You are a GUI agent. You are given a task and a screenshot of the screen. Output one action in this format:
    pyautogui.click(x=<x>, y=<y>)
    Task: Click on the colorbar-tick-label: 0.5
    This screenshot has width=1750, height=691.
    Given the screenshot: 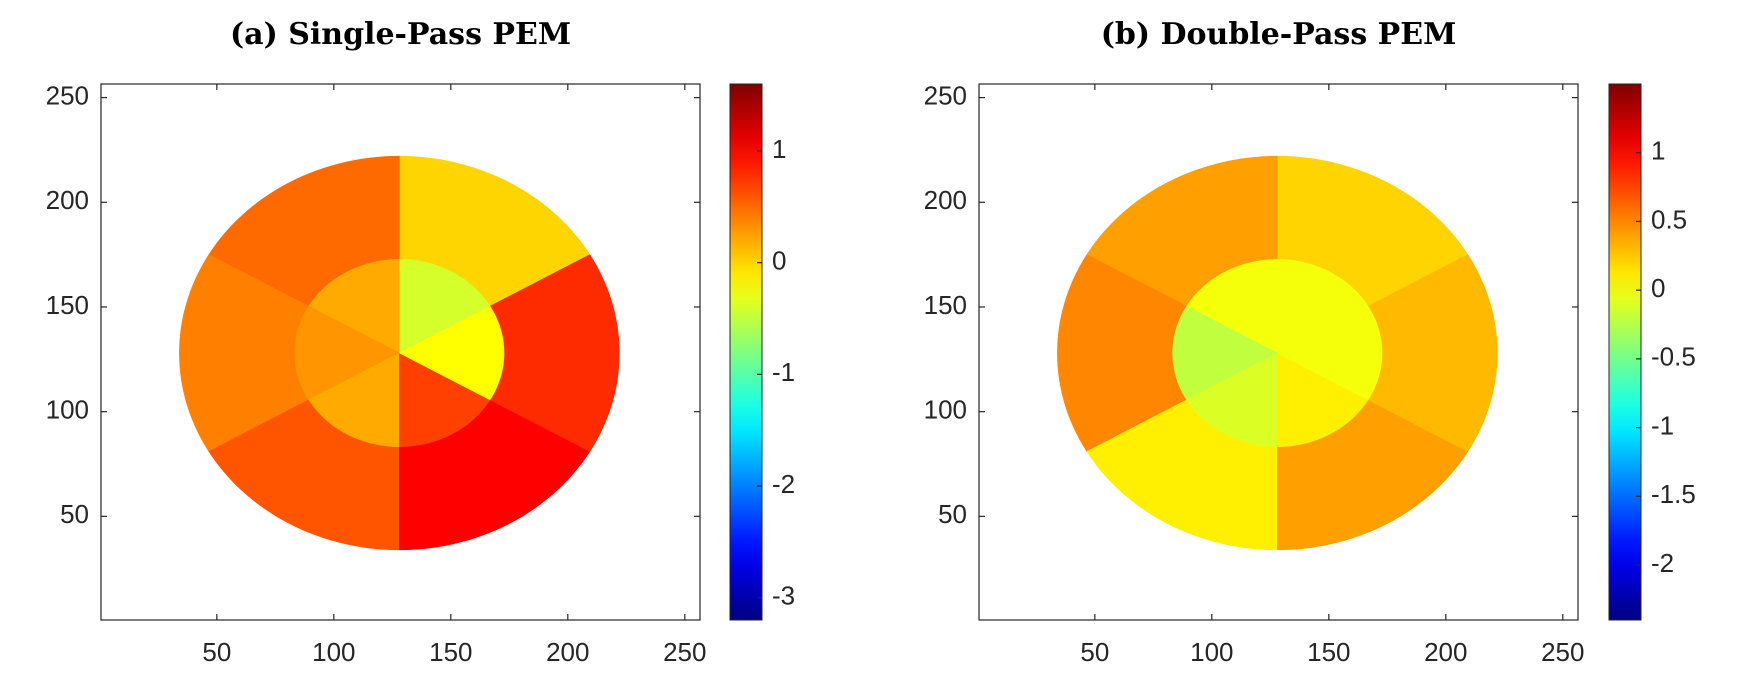 What is the action you would take?
    pyautogui.click(x=1669, y=219)
    